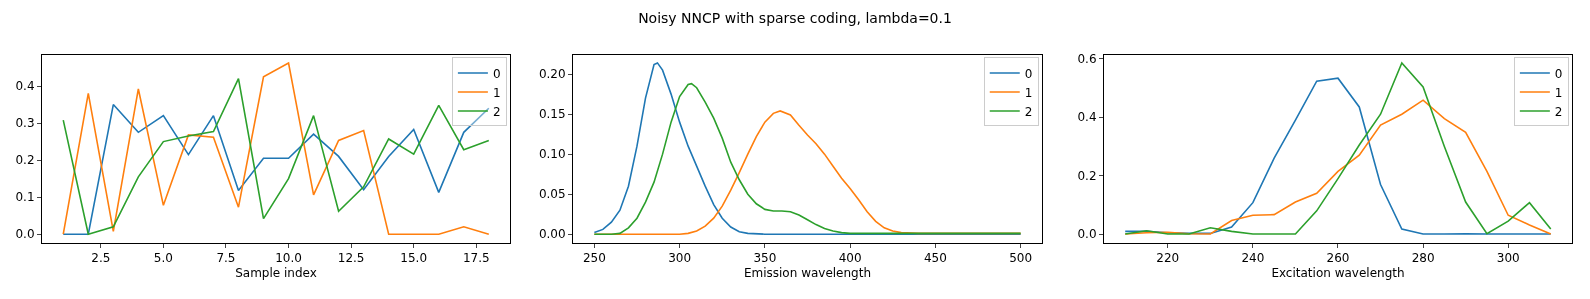 This screenshot has width=1590, height=299. Describe the element at coordinates (25, 123) in the screenshot. I see `y-tick-label: 0.3` at that location.